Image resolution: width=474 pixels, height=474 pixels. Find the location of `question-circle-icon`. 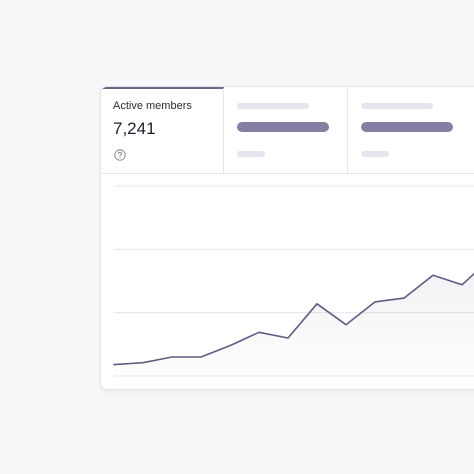

question-circle-icon is located at coordinates (120, 155).